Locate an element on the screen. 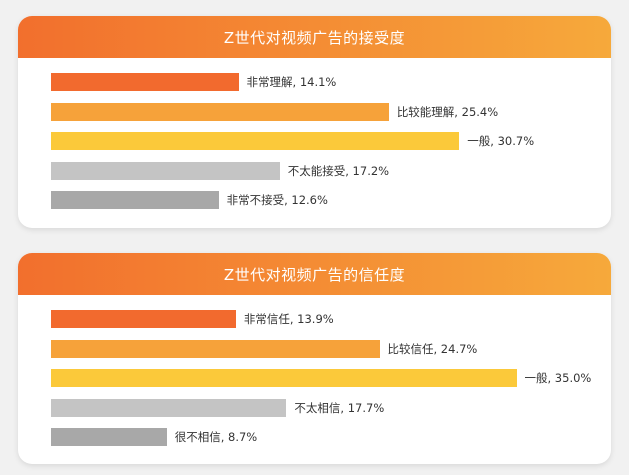  acceptance-bar-row: 不太能接受, 17.2% is located at coordinates (314, 170).